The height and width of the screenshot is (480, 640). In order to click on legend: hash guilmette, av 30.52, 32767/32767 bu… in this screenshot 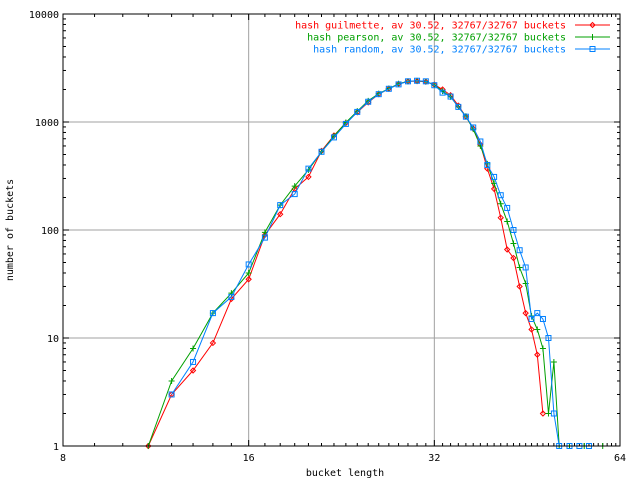, I will do `click(452, 38)`.